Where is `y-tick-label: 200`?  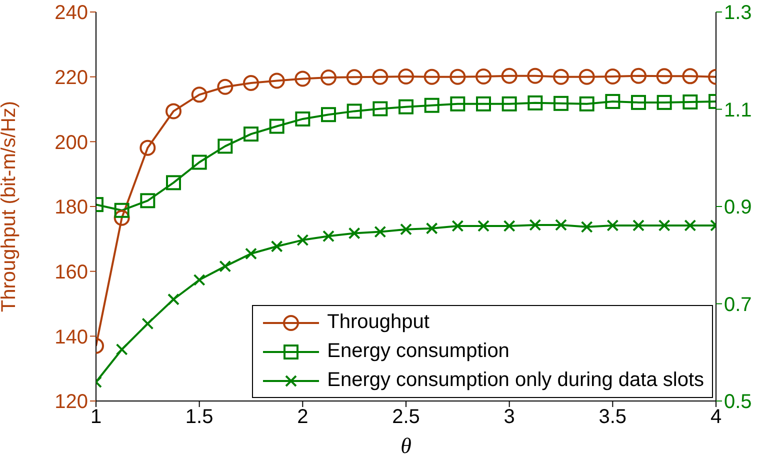
y-tick-label: 200 is located at coordinates (71, 143).